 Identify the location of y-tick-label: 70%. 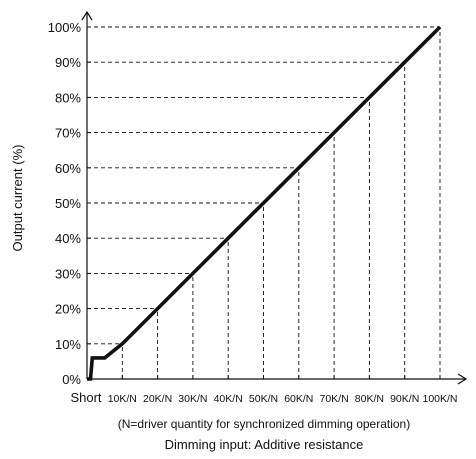
(68, 133).